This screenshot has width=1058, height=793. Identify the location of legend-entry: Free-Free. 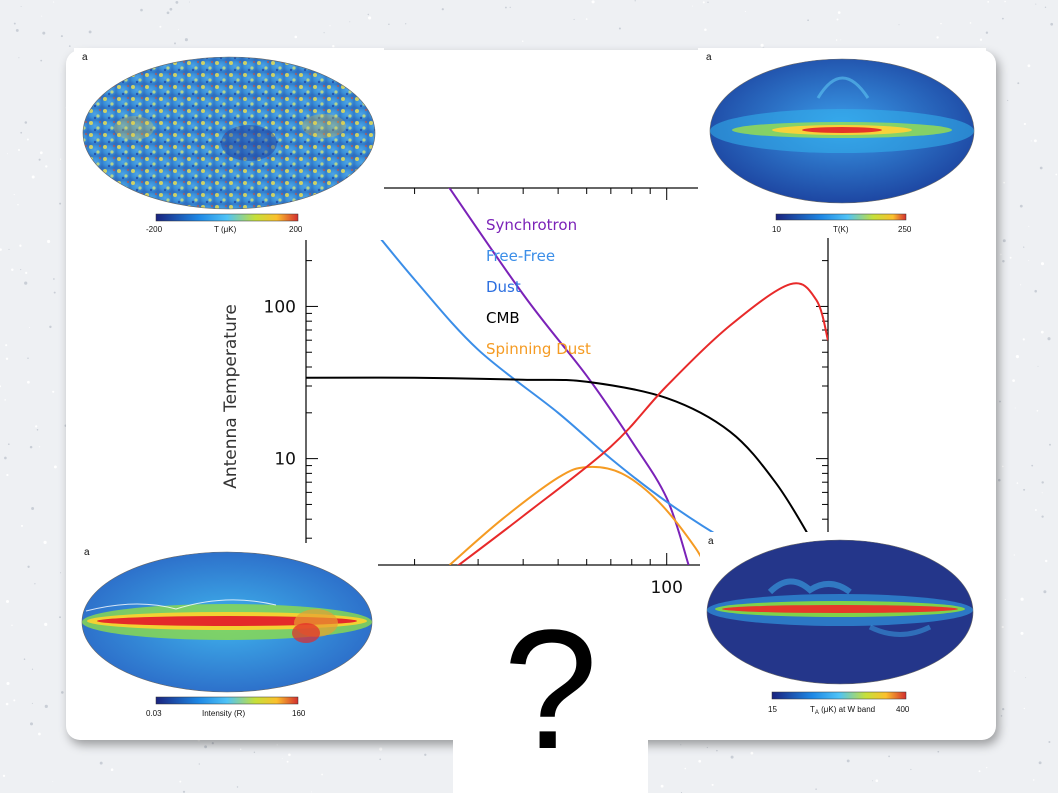
(520, 256).